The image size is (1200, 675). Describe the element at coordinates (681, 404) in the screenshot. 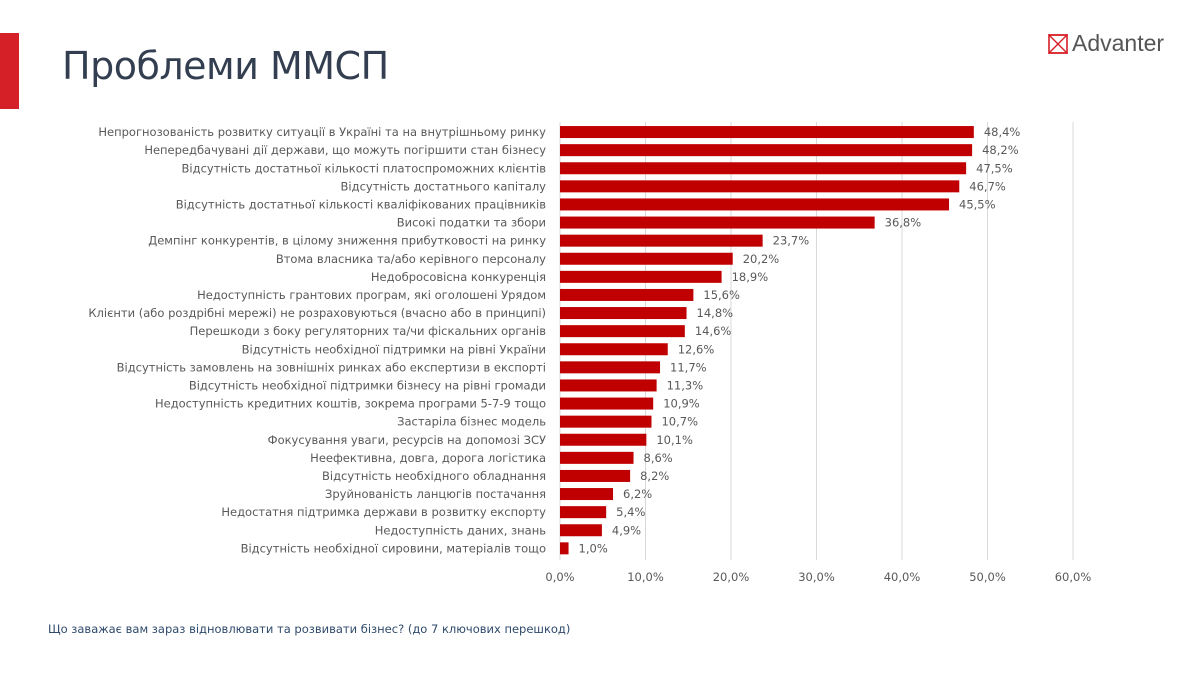

I see `data-label: 10,9%` at that location.